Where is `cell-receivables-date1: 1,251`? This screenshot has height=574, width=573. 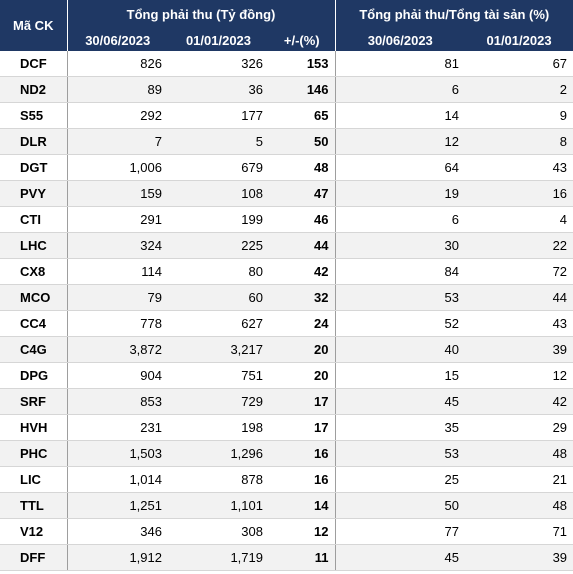 cell-receivables-date1: 1,251 is located at coordinates (117, 505).